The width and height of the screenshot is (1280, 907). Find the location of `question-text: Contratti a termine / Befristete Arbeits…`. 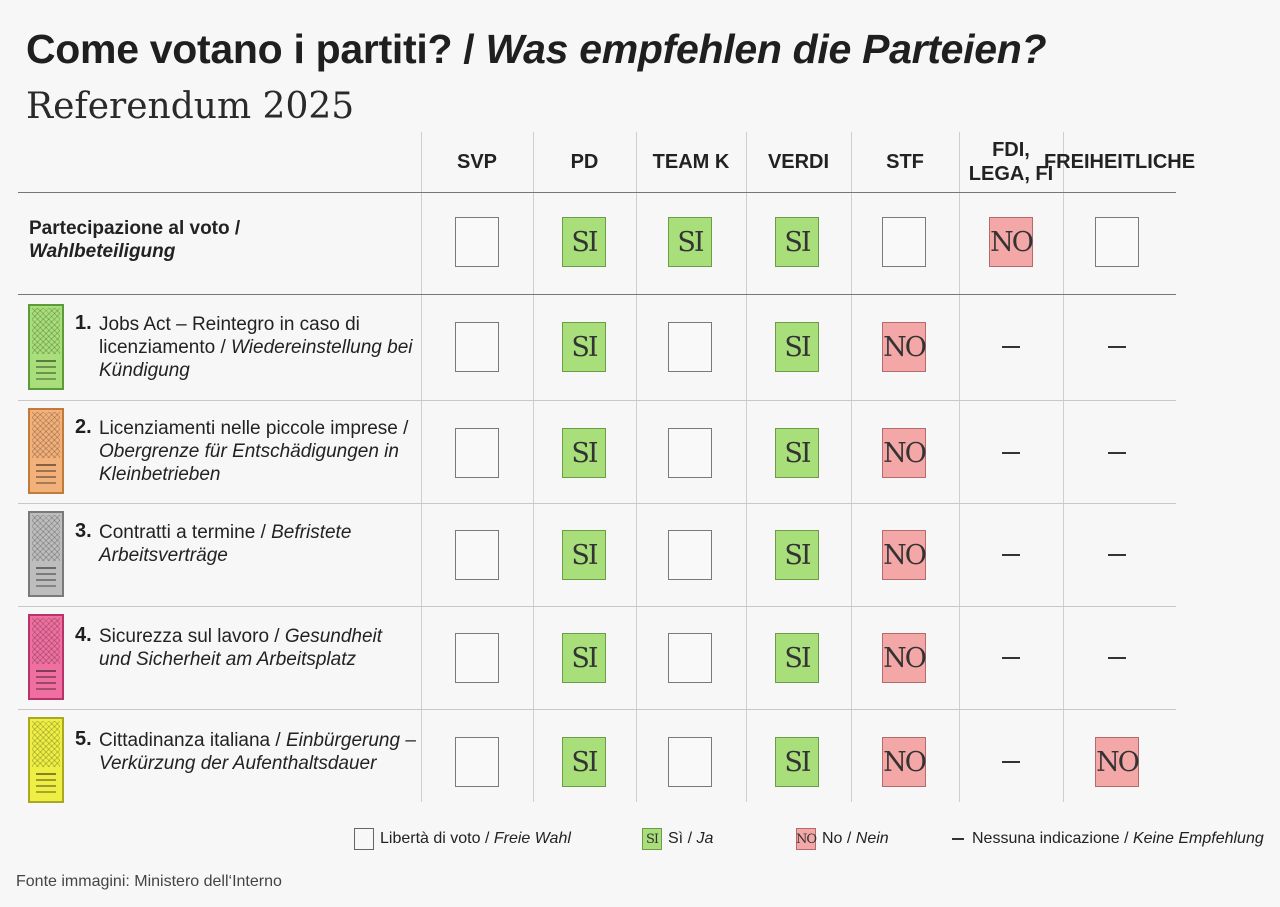

question-text: Contratti a termine / Befristete Arbeits… is located at coordinates (259, 544).